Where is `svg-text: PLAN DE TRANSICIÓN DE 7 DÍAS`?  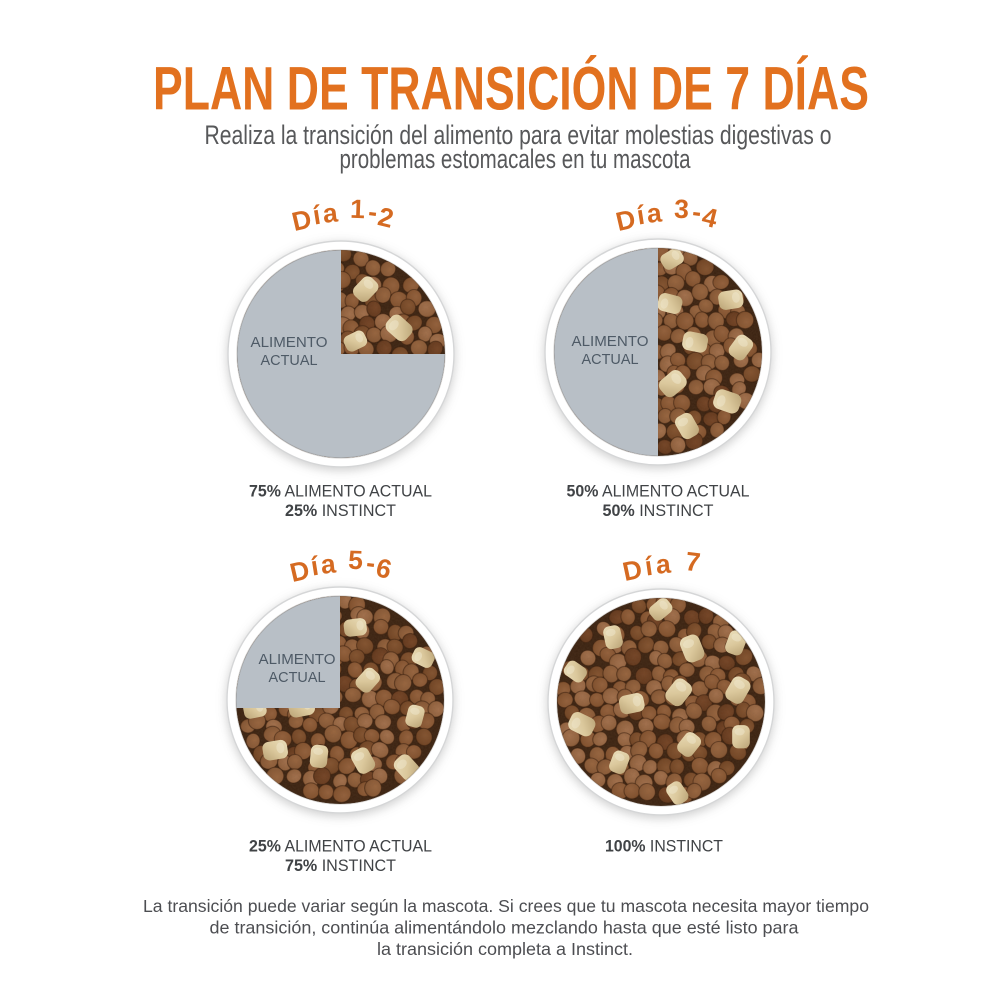 svg-text: PLAN DE TRANSICIÓN DE 7 DÍAS is located at coordinates (511, 88).